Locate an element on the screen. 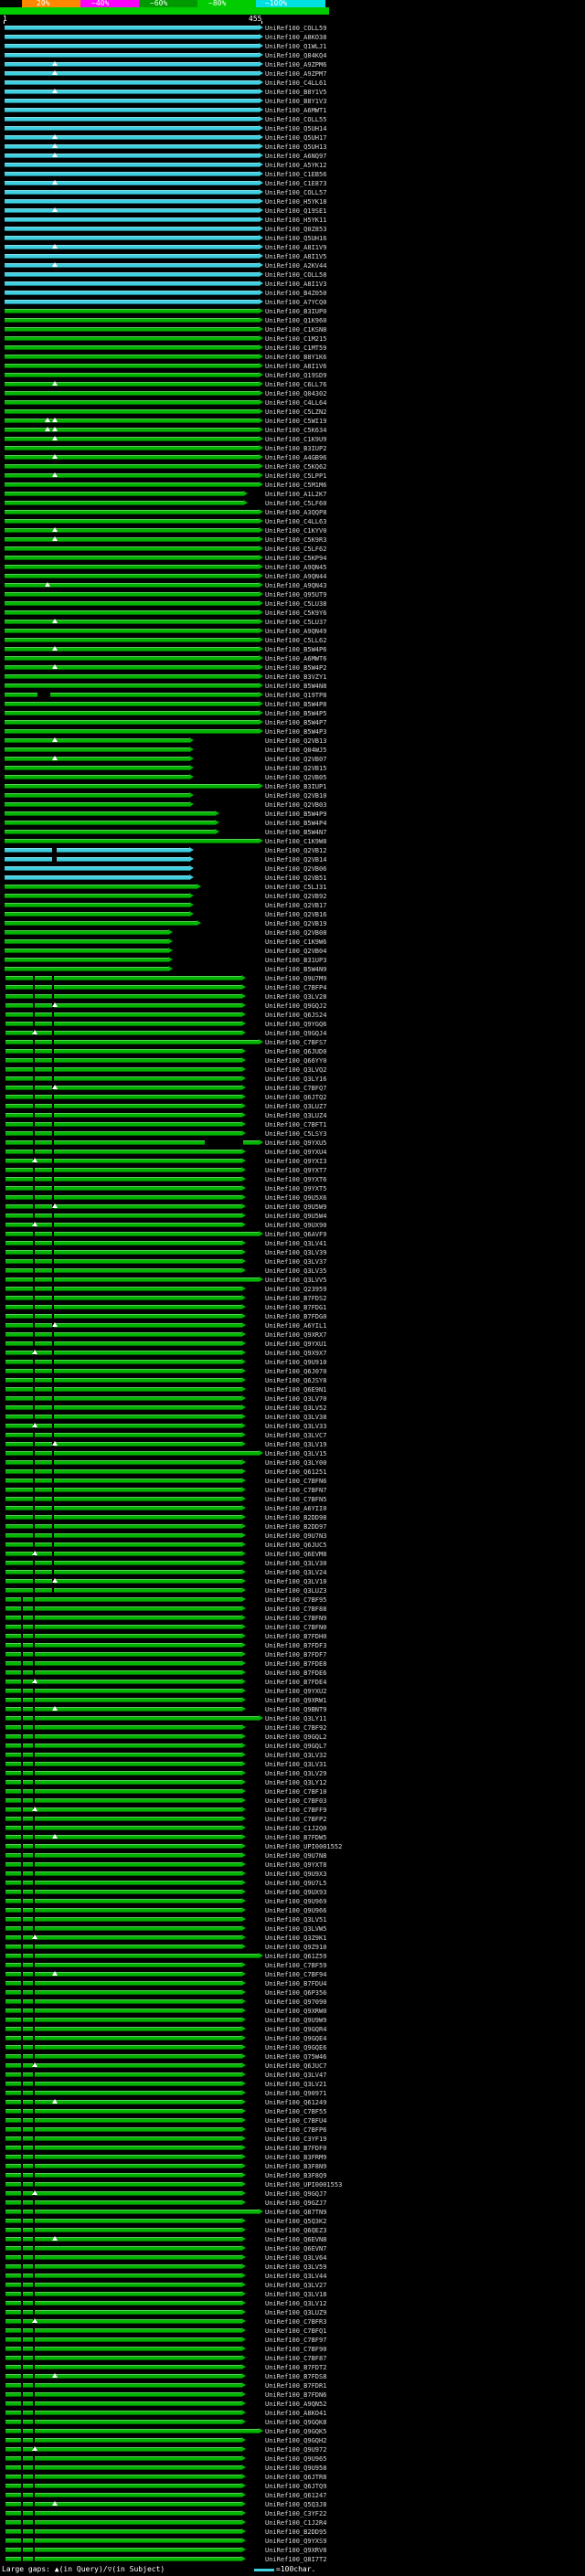 The width and height of the screenshot is (585, 2576). hit-label: UniRef100_Q9UX90 is located at coordinates (296, 1225).